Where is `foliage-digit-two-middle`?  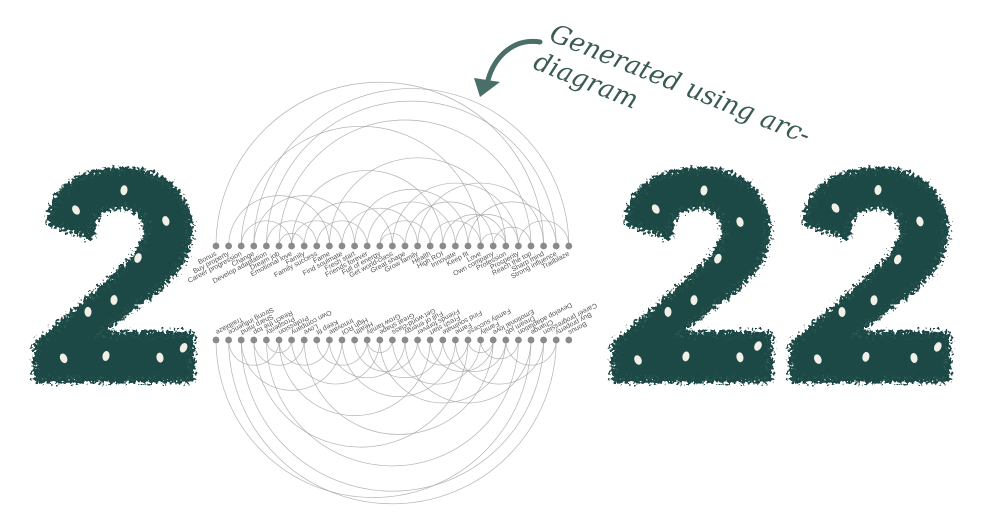
foliage-digit-two-middle is located at coordinates (692, 275).